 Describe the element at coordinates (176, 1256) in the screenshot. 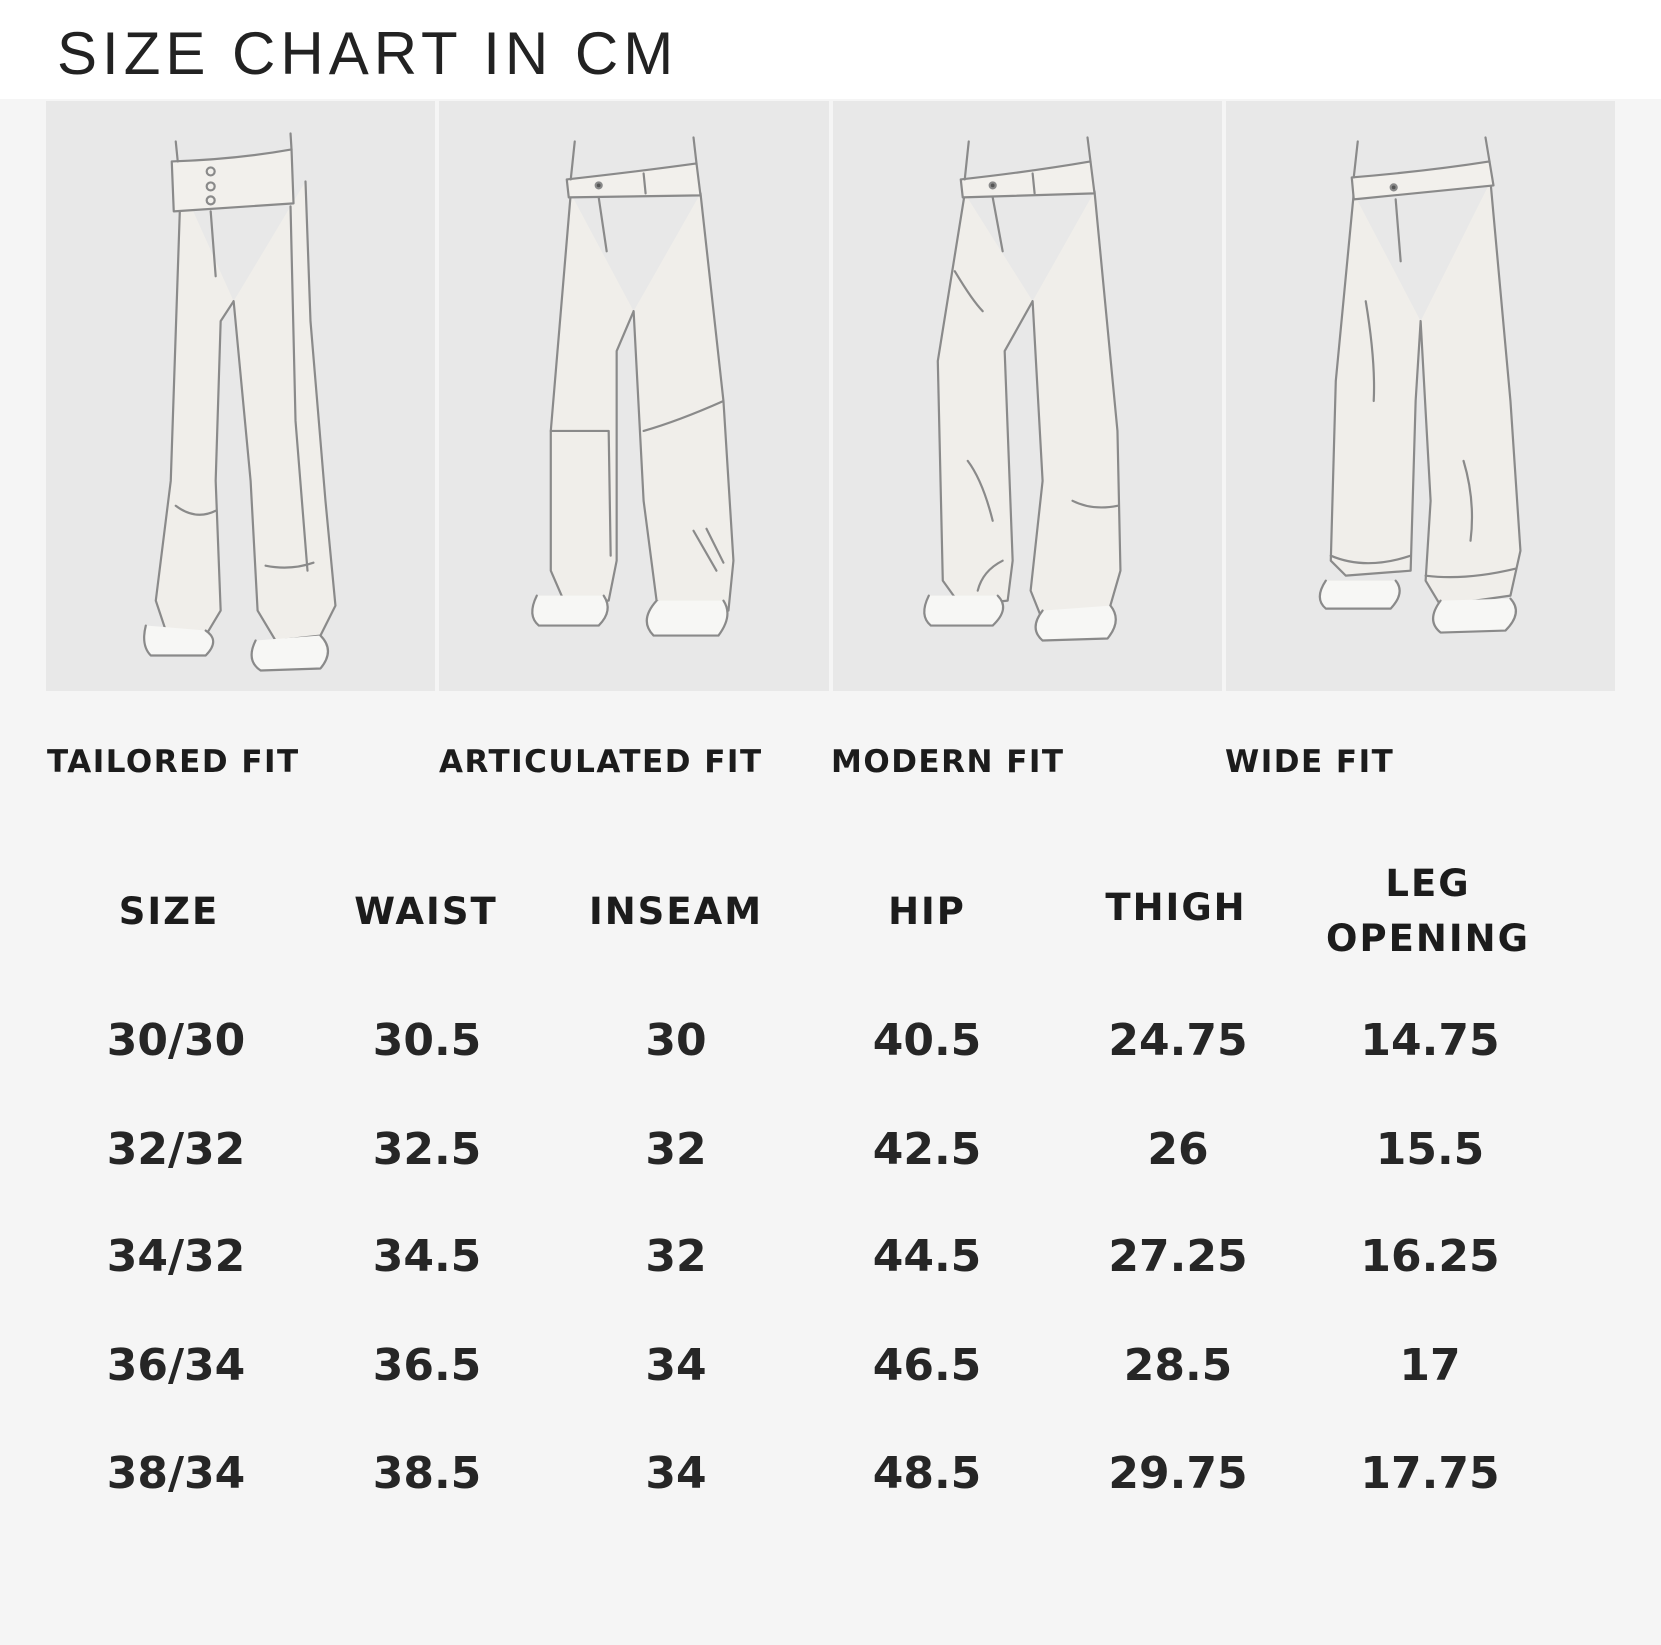

I see `cell-size: 34/32` at that location.